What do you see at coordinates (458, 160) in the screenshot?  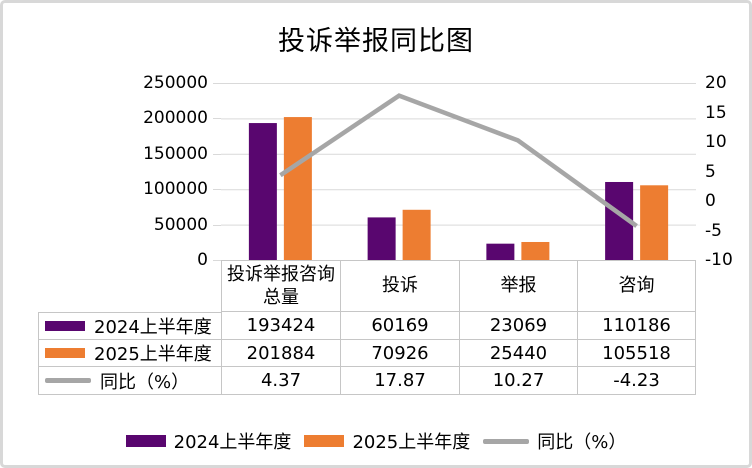 I see `yoy-line` at bounding box center [458, 160].